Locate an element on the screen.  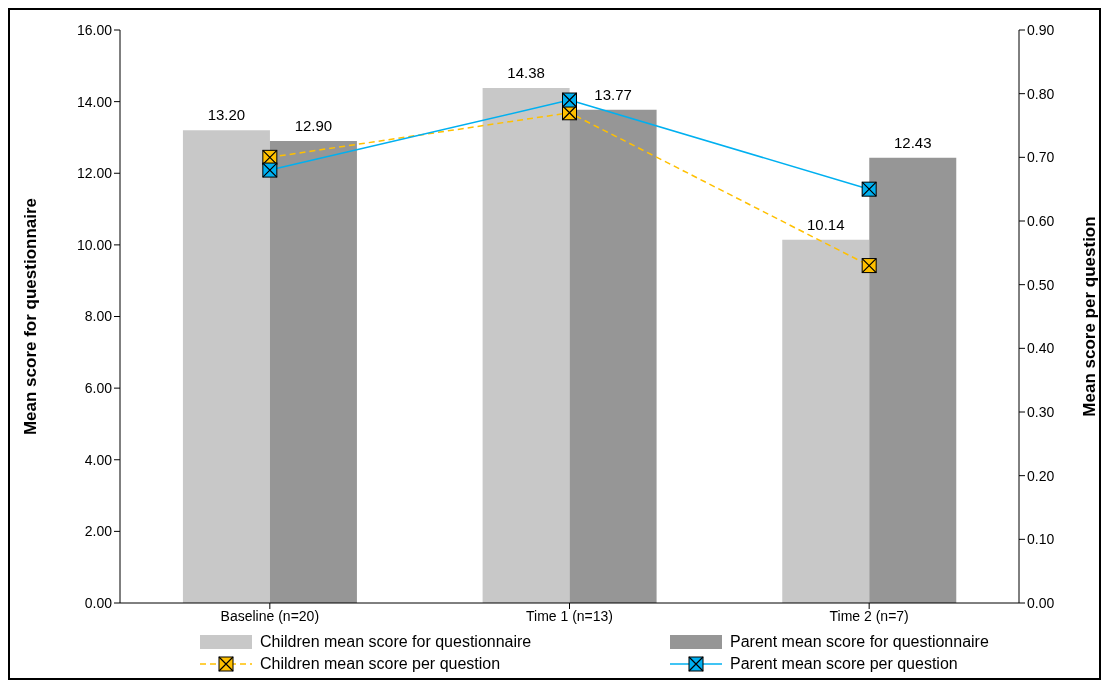
y2-axis-title: Mean score per question is located at coordinates (1090, 316).